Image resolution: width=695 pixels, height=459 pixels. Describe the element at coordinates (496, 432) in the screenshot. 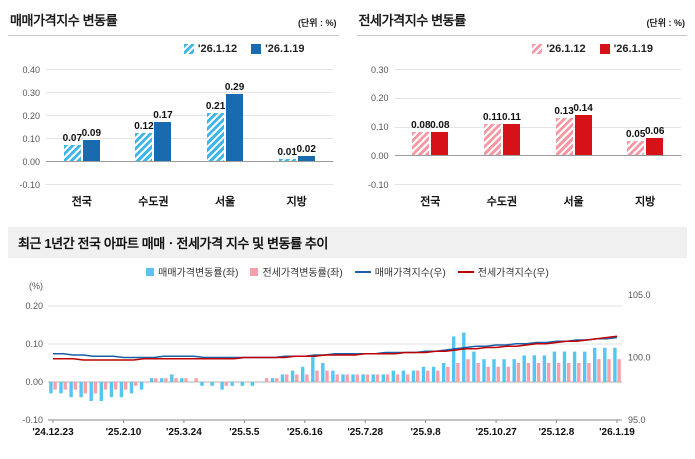

I see `x-axis-tick-label: '25.10.27` at that location.